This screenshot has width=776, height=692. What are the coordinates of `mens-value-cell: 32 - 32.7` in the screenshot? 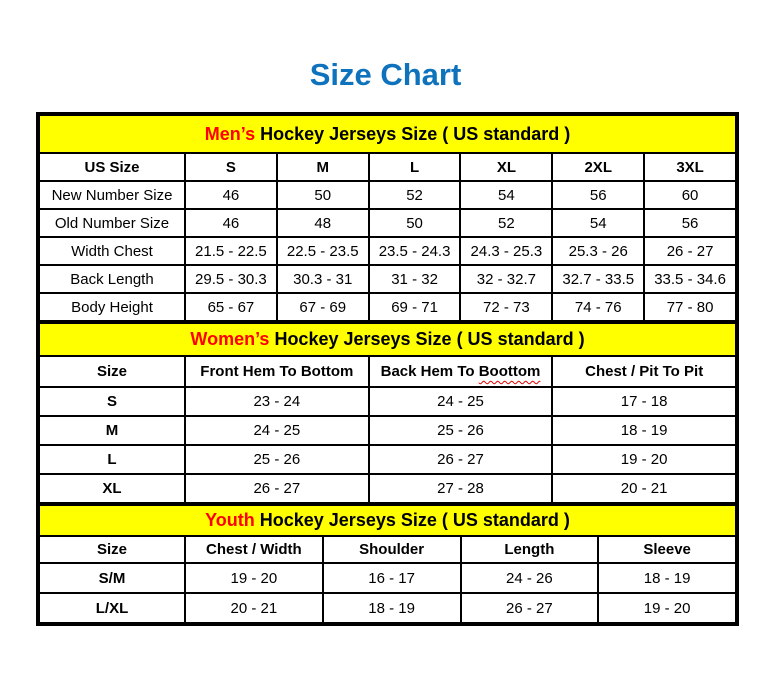 It's located at (506, 279).